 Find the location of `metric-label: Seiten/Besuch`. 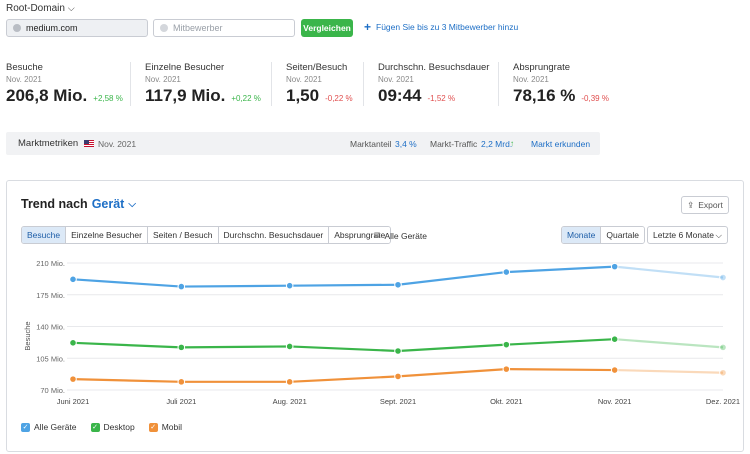

metric-label: Seiten/Besuch is located at coordinates (317, 67).